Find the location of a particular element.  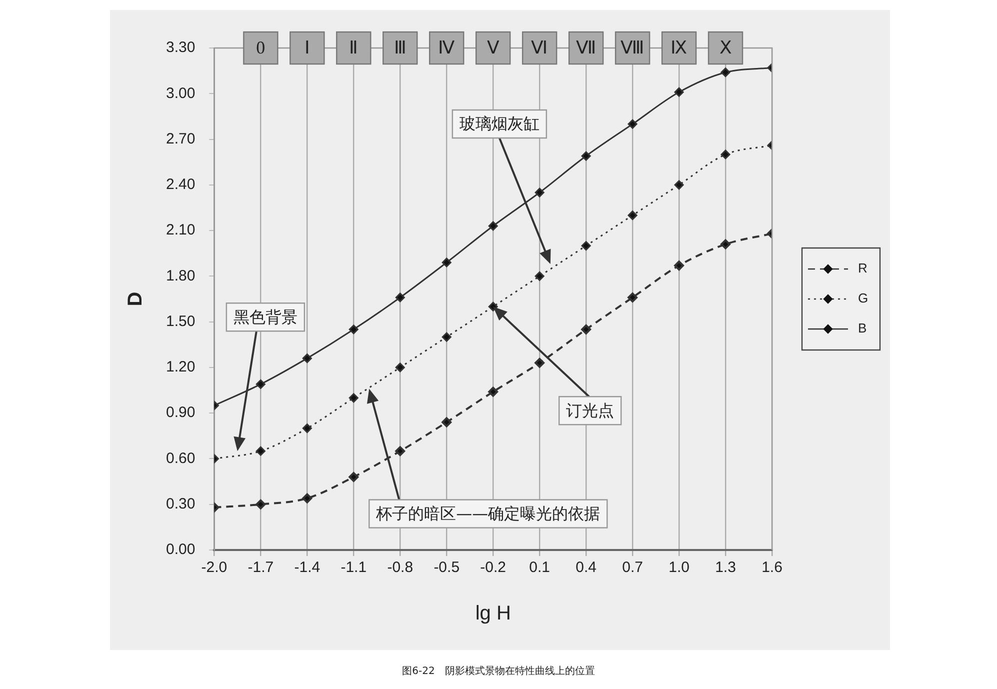

annotation: 0 is located at coordinates (261, 48).